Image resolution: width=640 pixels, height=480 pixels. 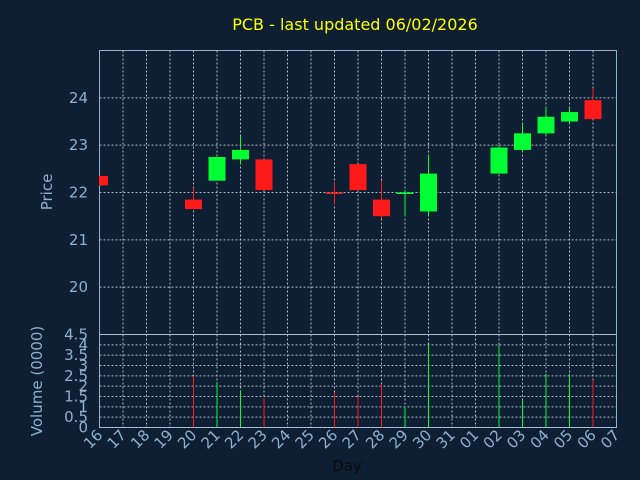 What do you see at coordinates (258, 439) in the screenshot?
I see `x-tick-label: 23` at bounding box center [258, 439].